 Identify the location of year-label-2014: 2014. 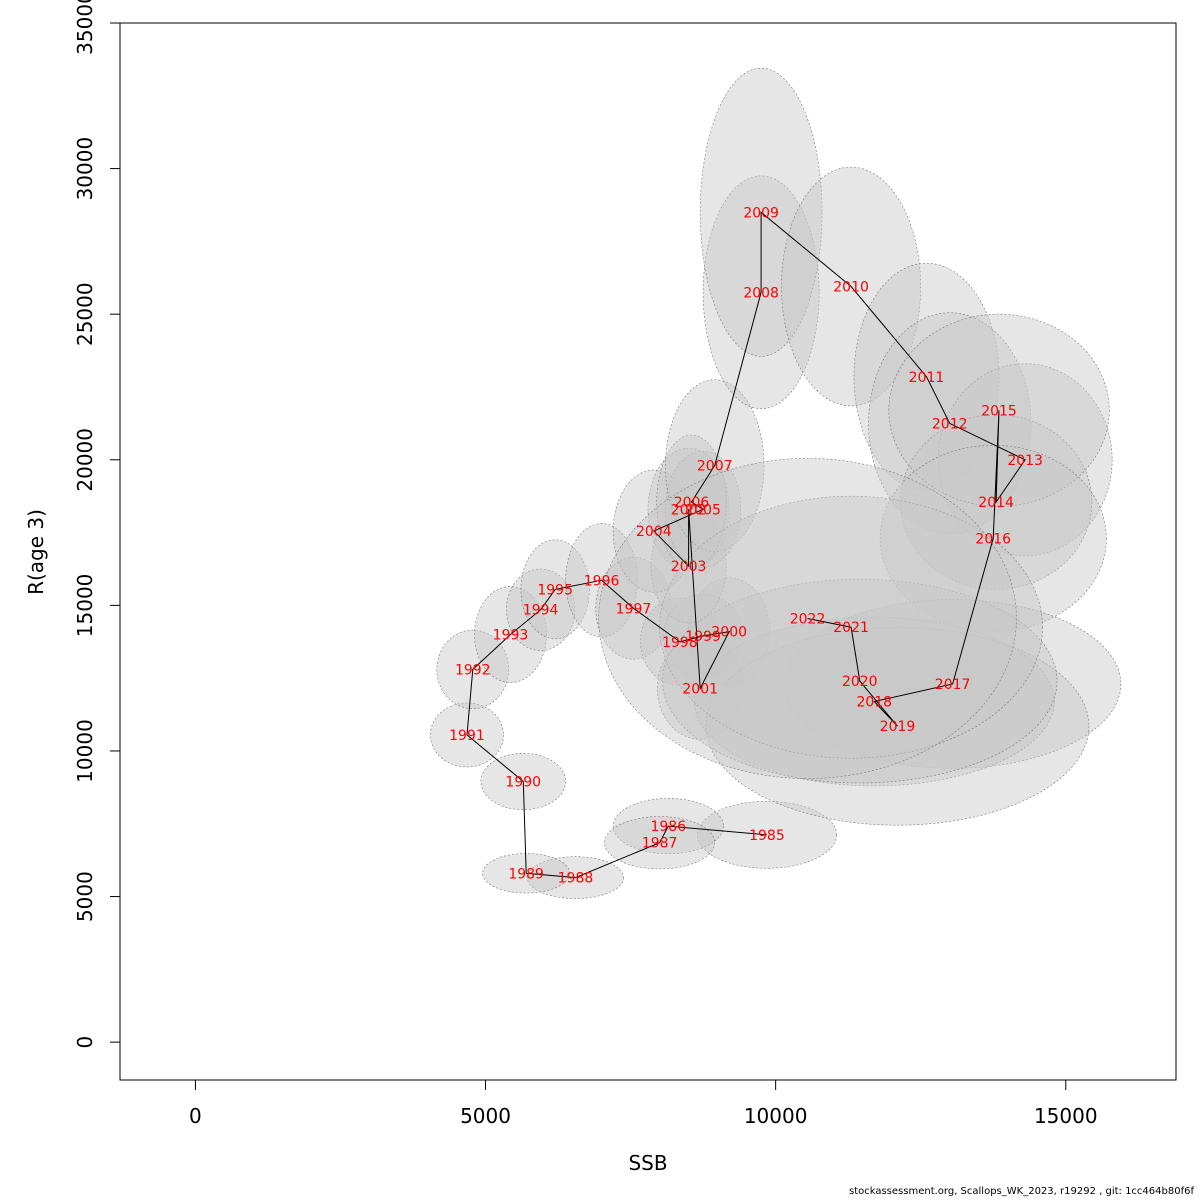
(996, 503).